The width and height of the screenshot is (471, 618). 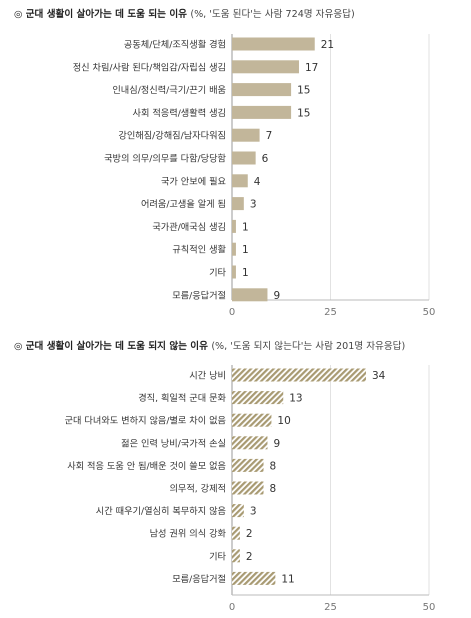 What do you see at coordinates (193, 181) in the screenshot?
I see `category-label: 국가 안보에 필요` at bounding box center [193, 181].